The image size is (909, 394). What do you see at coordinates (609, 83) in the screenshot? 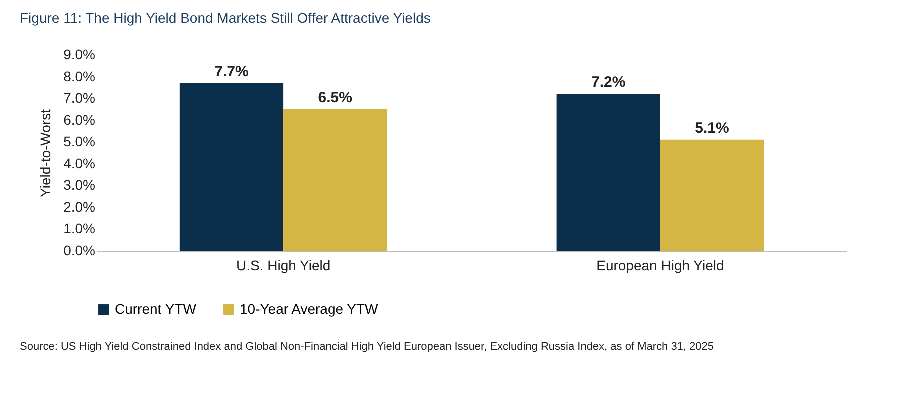
I see `data-label: 7.2%` at bounding box center [609, 83].